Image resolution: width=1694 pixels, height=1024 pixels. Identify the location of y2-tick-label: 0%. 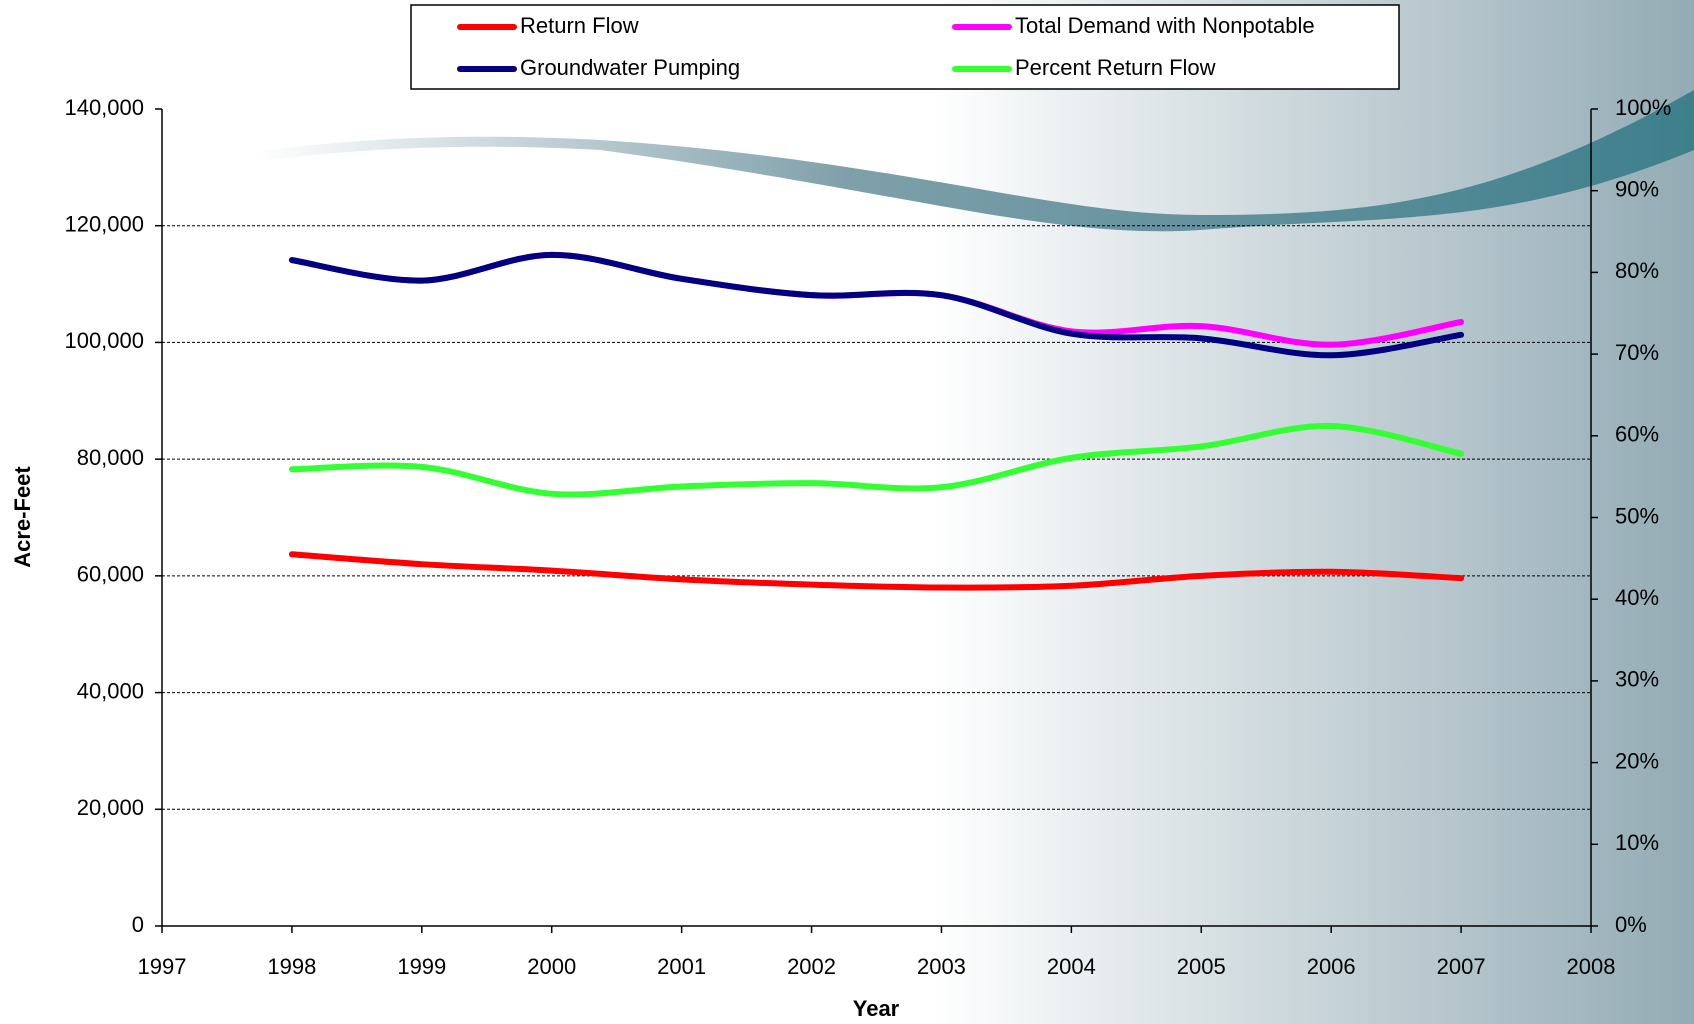
(1631, 924).